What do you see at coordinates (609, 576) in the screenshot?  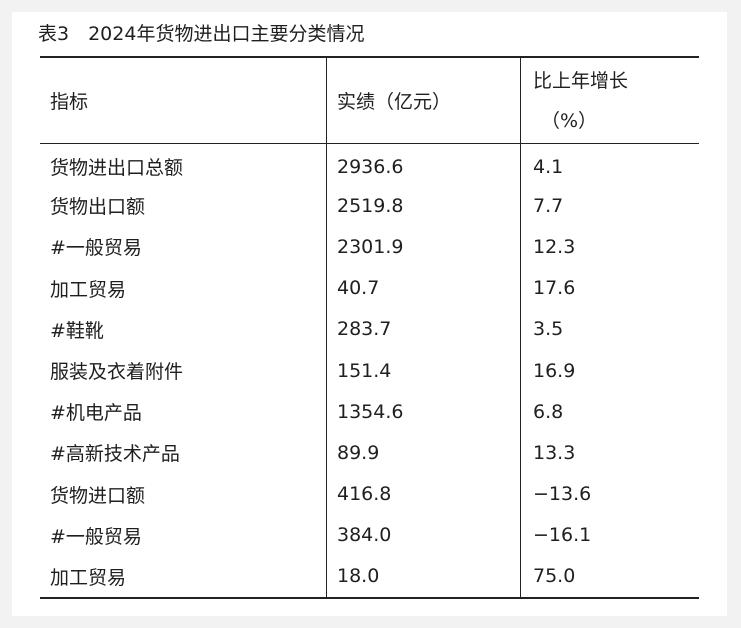 I see `row-growth-cell: 75.0` at bounding box center [609, 576].